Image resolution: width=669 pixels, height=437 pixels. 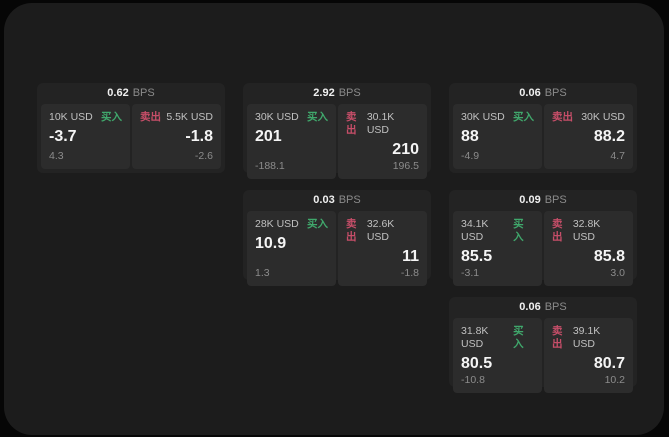 I want to click on buy-price: 80.5, so click(x=477, y=363).